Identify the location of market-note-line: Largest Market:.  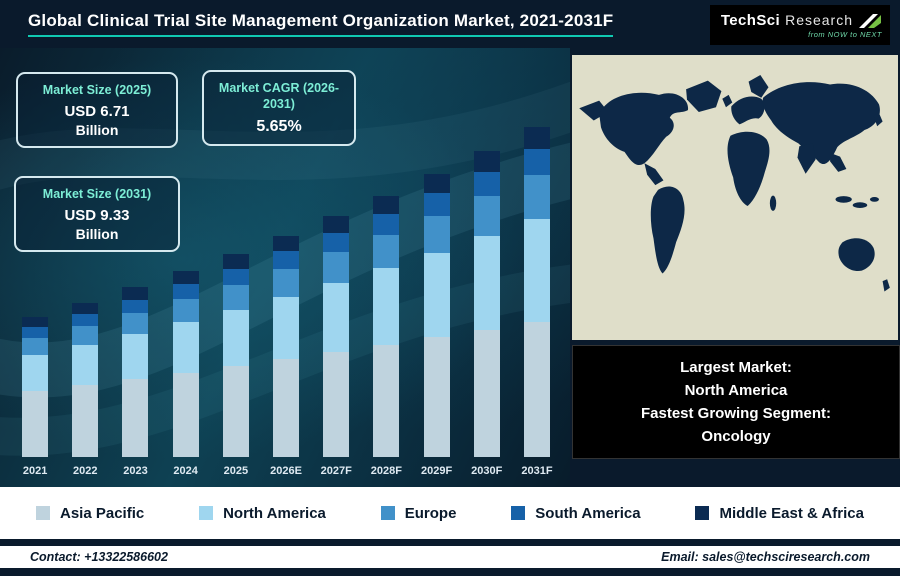
(736, 367).